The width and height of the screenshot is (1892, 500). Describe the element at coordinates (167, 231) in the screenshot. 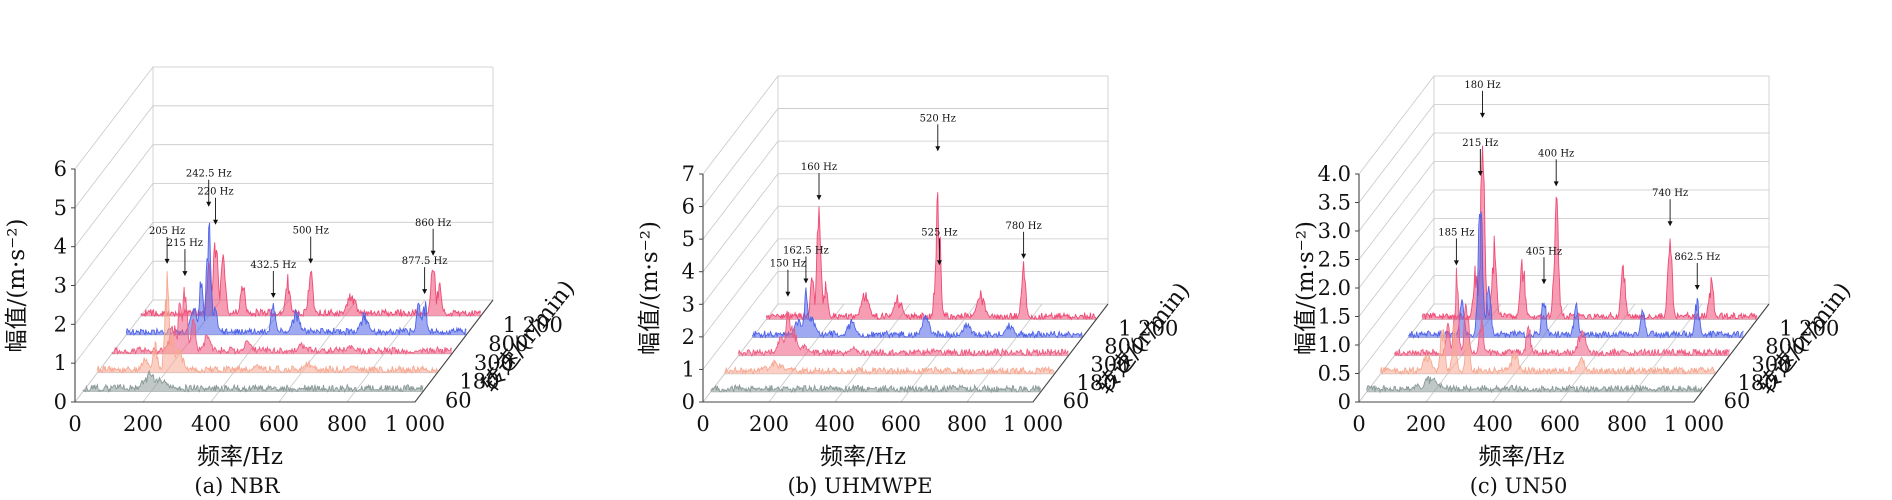

I see `annotation-label: 205 Hz` at that location.